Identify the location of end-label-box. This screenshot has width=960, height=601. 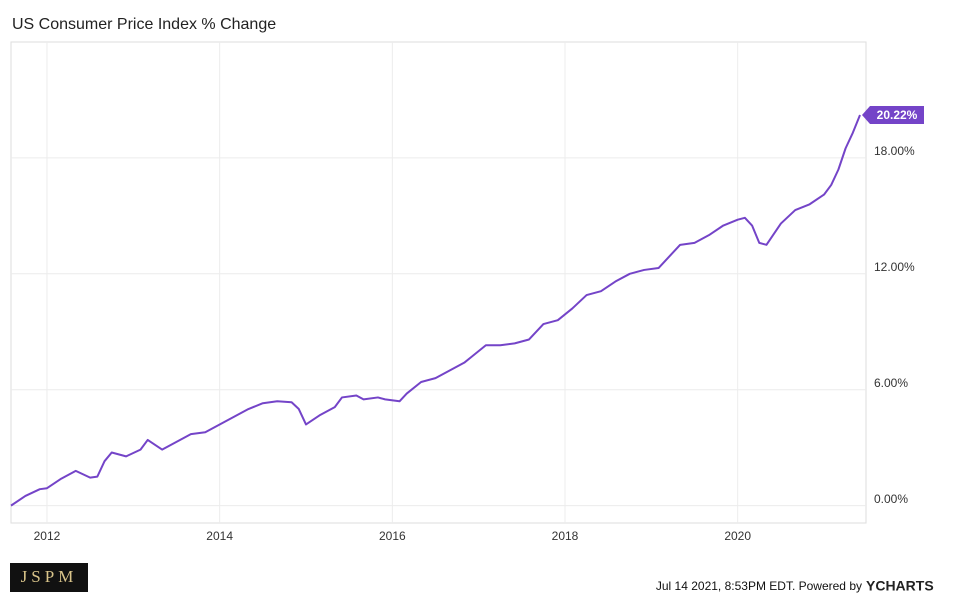
(893, 115).